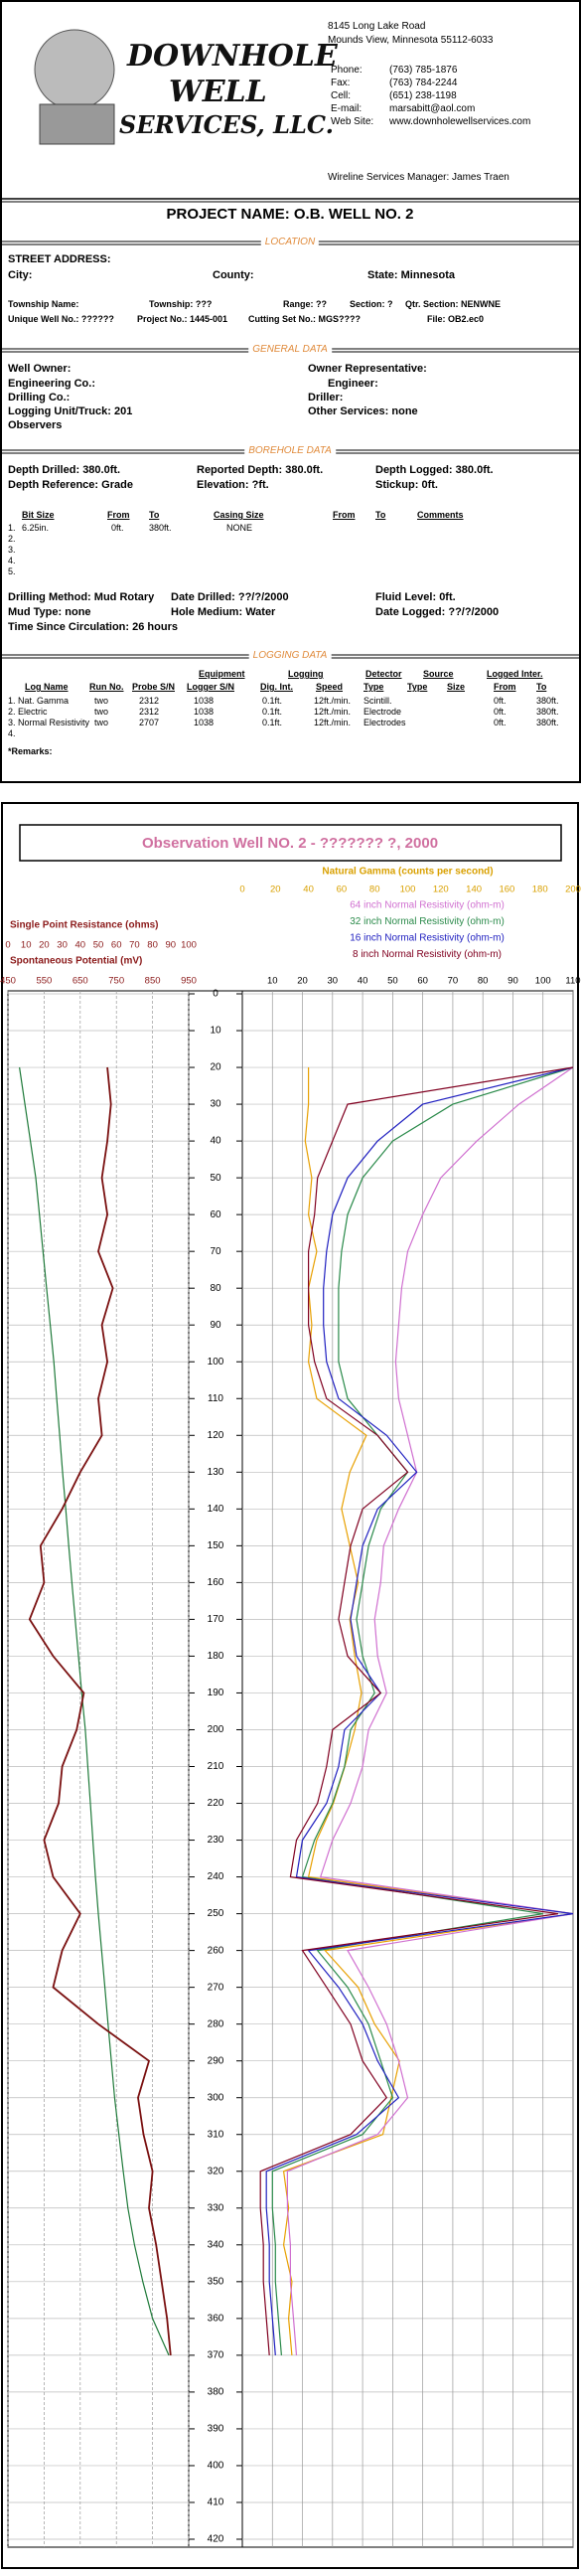 The width and height of the screenshot is (581, 2576). I want to click on axis-tick-label: 10, so click(272, 981).